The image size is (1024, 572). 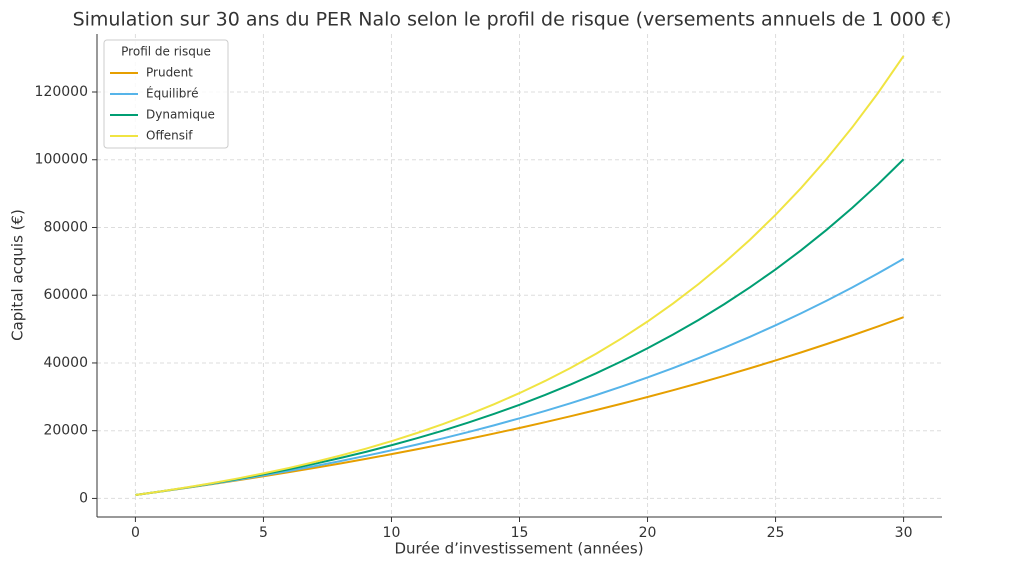 I want to click on x-tick-label: 10, so click(x=392, y=533).